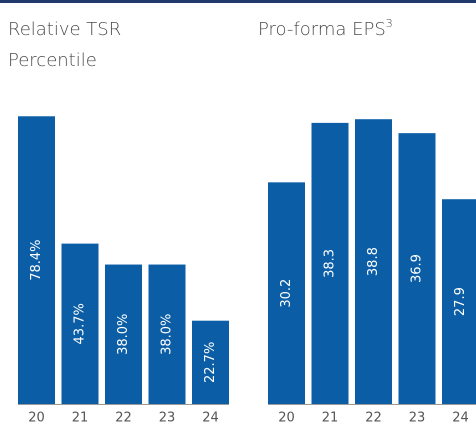 This screenshot has height=425, width=476. I want to click on chart-title: Pro-forma EPS3, so click(325, 28).